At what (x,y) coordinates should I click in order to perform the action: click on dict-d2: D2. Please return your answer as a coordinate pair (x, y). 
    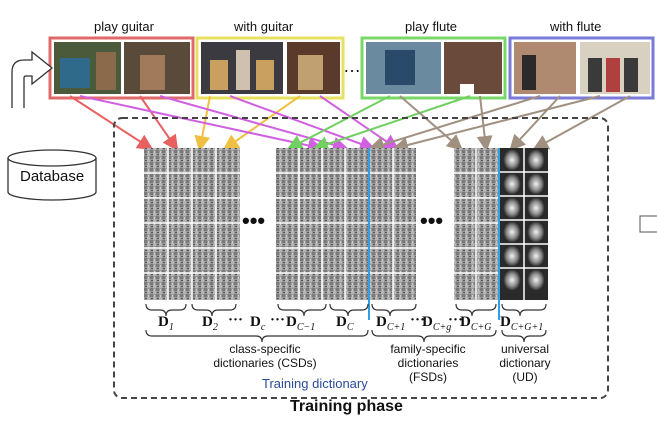
    Looking at the image, I should click on (210, 323).